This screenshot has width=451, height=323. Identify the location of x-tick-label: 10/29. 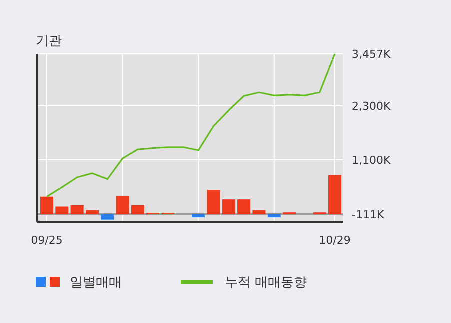
(335, 240).